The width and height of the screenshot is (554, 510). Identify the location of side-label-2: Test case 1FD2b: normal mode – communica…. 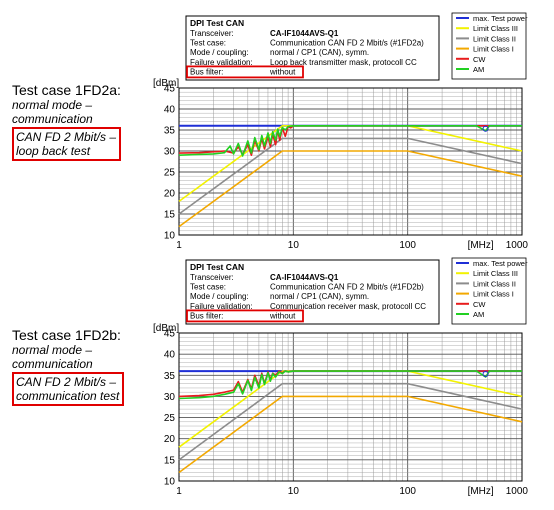
(68, 366).